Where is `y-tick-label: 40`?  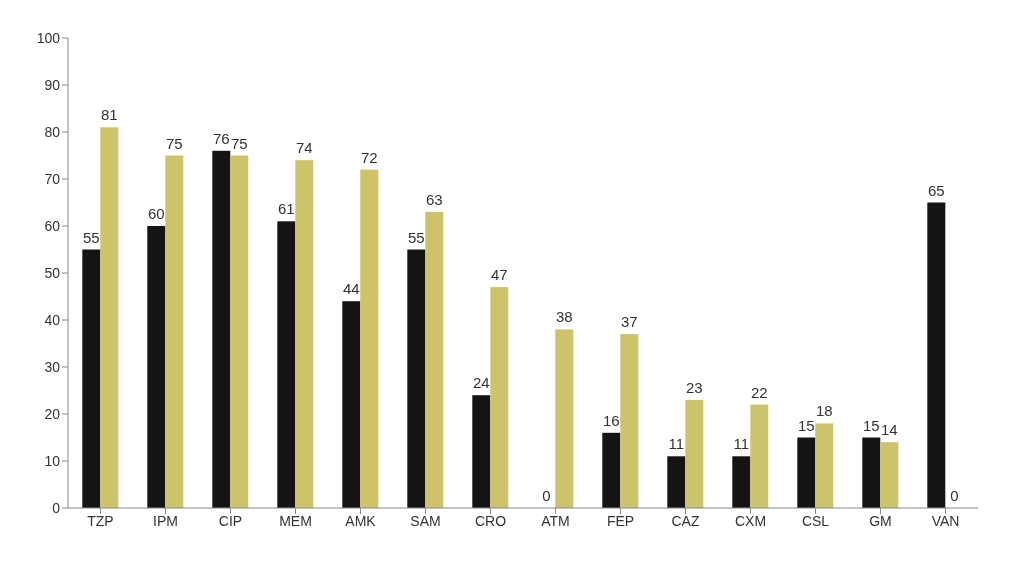 y-tick-label: 40 is located at coordinates (52, 319).